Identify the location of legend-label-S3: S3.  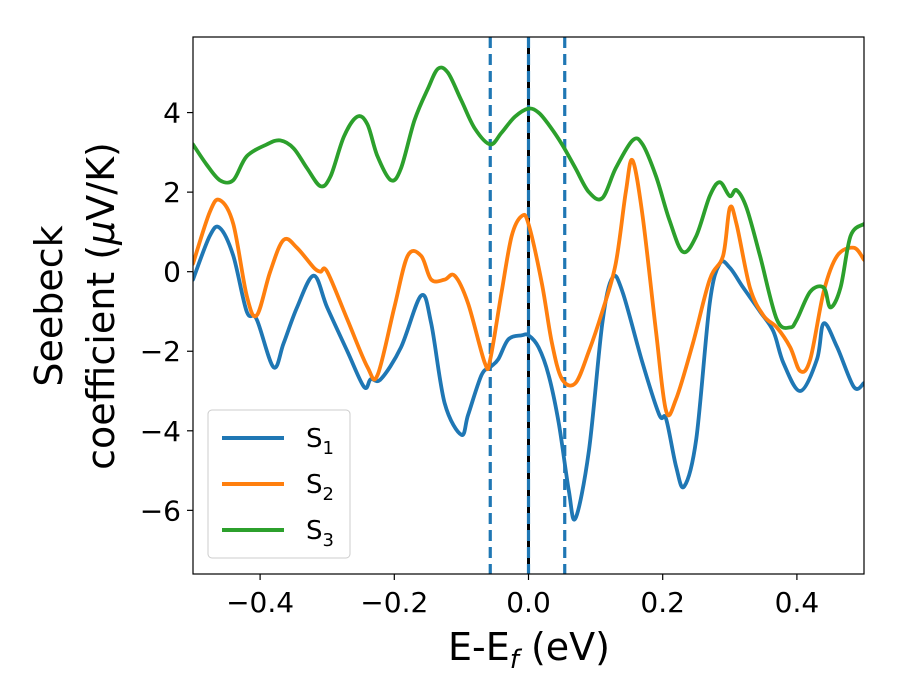
(320, 533).